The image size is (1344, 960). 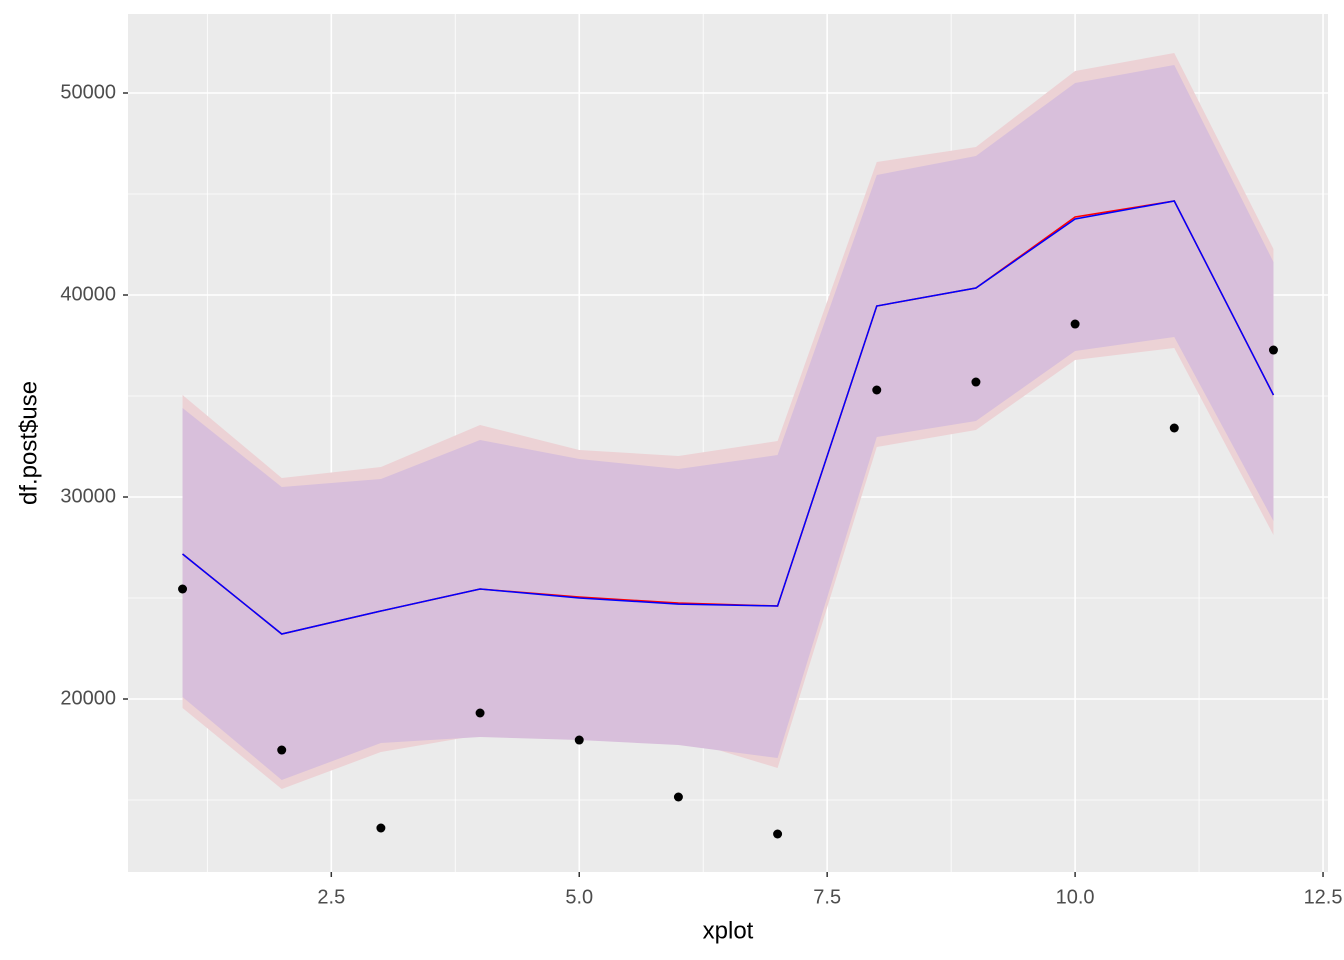 What do you see at coordinates (88, 496) in the screenshot?
I see `y-tick-label: 30000` at bounding box center [88, 496].